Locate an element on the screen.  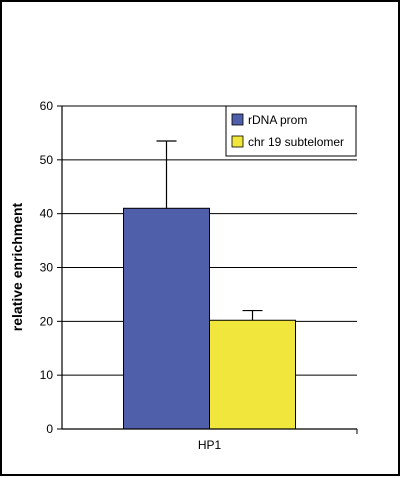
y-axis-label: relative enrichment is located at coordinates (17, 266).